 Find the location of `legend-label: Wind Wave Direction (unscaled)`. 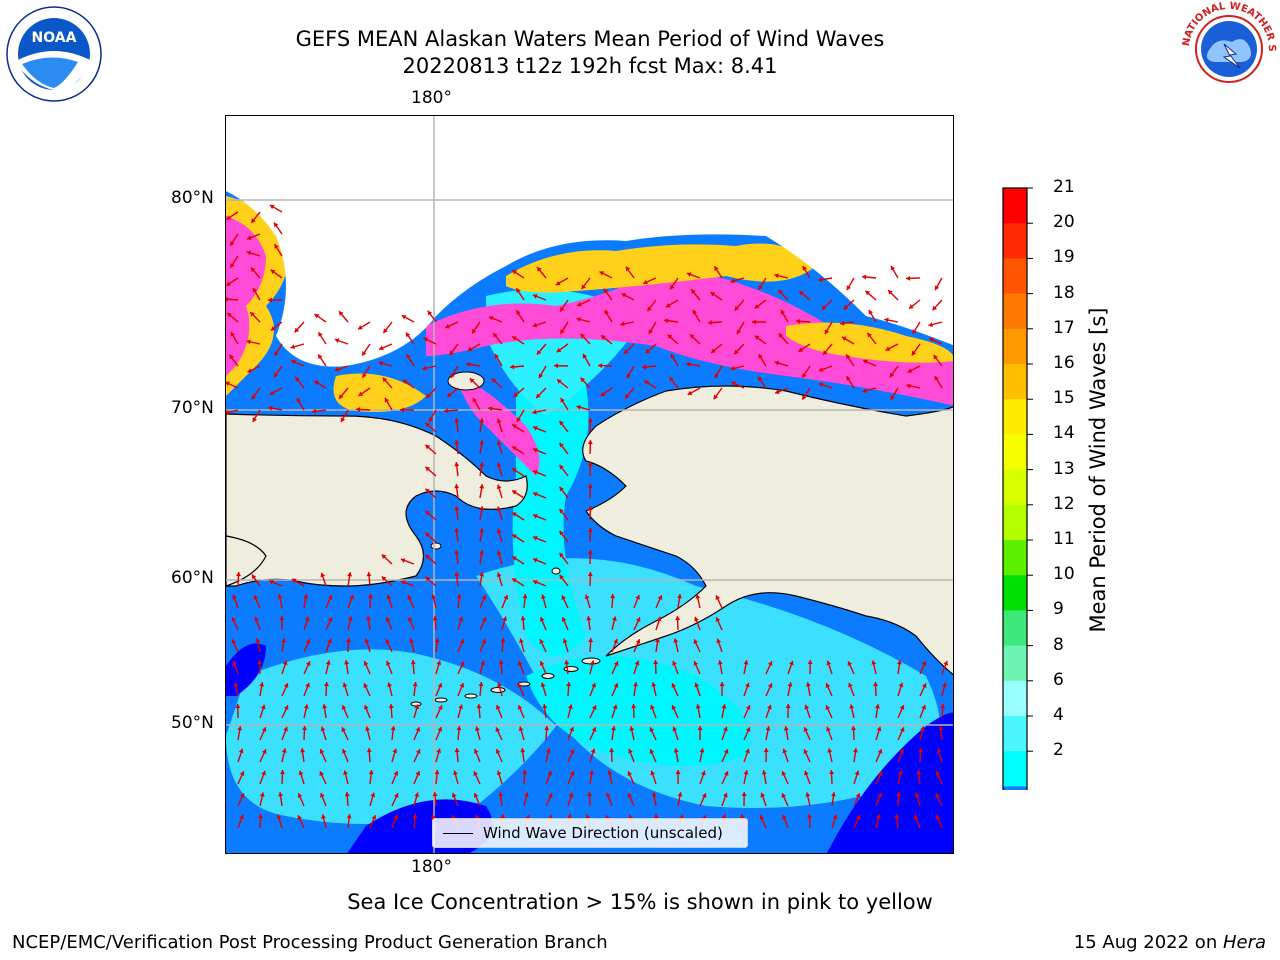

legend-label: Wind Wave Direction (unscaled) is located at coordinates (603, 833).